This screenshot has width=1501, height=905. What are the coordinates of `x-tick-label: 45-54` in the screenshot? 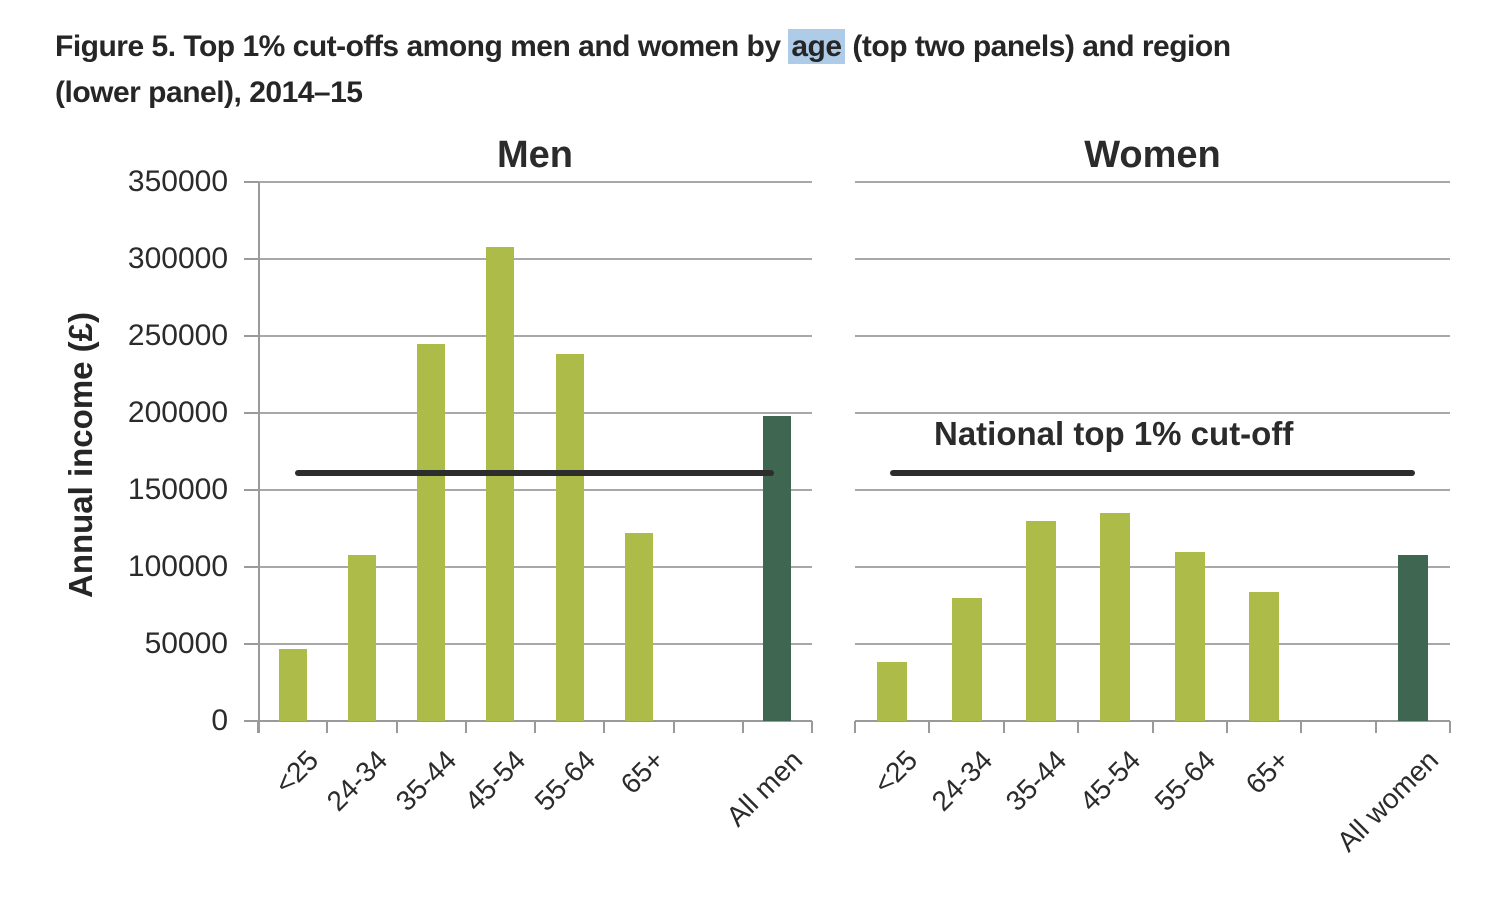 It's located at (1110, 780).